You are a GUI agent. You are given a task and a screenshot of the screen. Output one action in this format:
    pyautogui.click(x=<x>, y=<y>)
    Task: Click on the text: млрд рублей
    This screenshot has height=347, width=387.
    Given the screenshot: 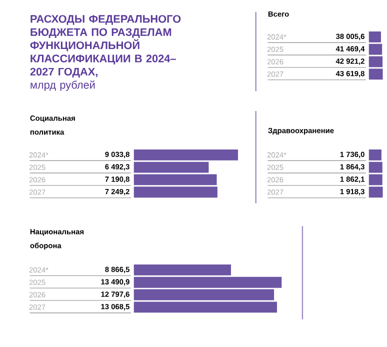 What is the action you would take?
    pyautogui.click(x=62, y=85)
    